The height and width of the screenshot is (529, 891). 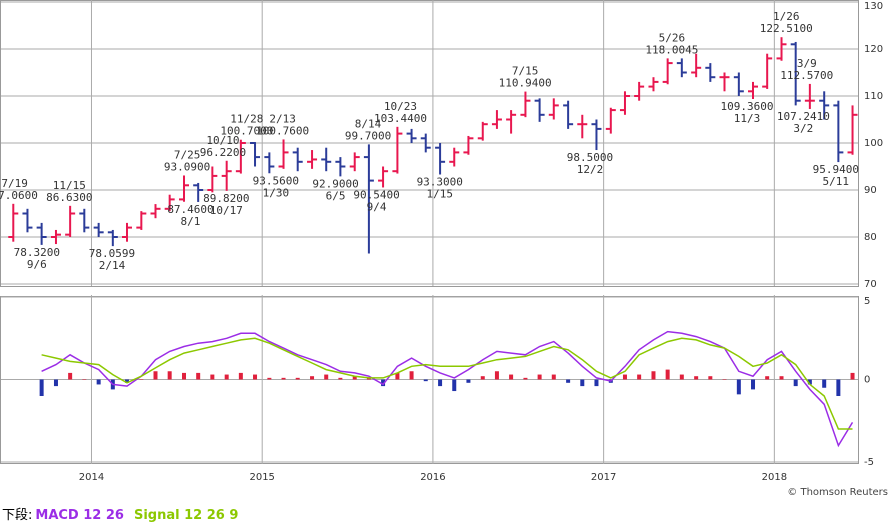 I want to click on legend-entry: Signal 12 26 9, so click(x=186, y=515).